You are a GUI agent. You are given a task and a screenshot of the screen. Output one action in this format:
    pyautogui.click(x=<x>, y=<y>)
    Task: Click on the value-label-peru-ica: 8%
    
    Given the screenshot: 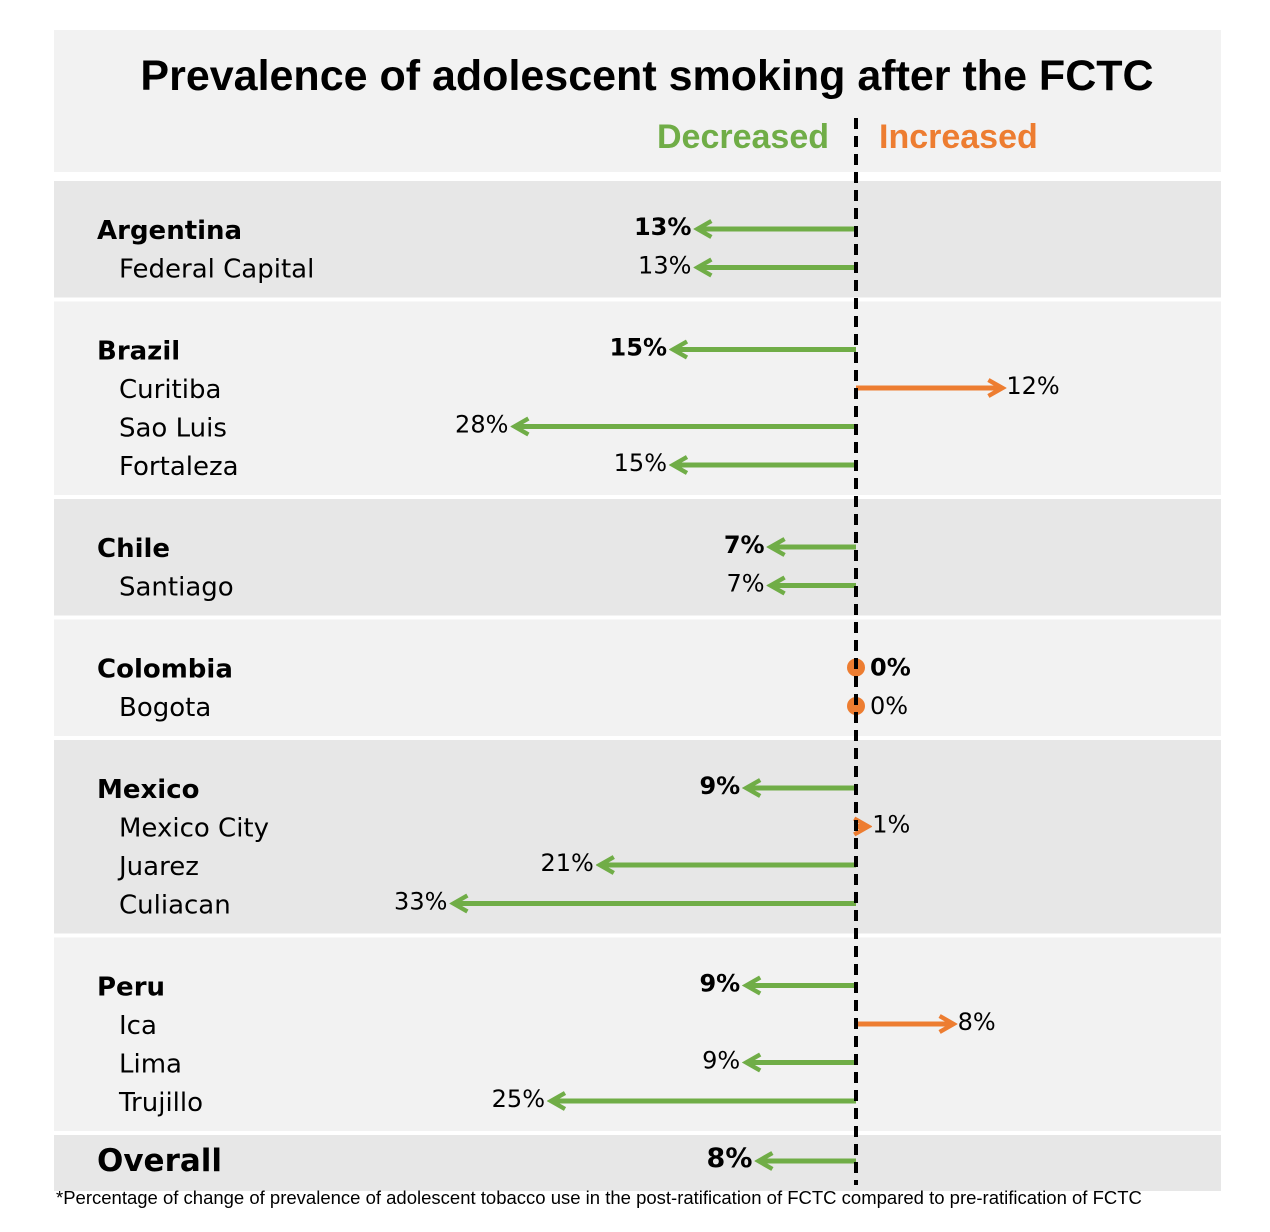 What is the action you would take?
    pyautogui.click(x=977, y=1022)
    